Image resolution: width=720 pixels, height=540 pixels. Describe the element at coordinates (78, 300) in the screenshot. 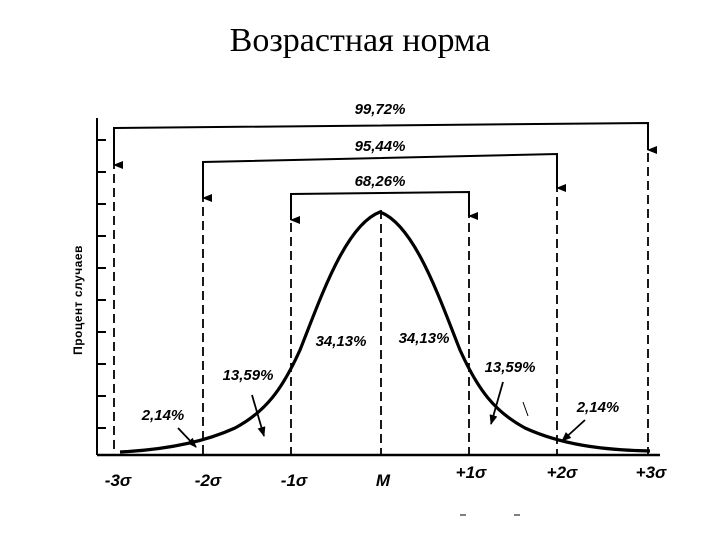

I see `y-axis-label: Процент случаев` at that location.